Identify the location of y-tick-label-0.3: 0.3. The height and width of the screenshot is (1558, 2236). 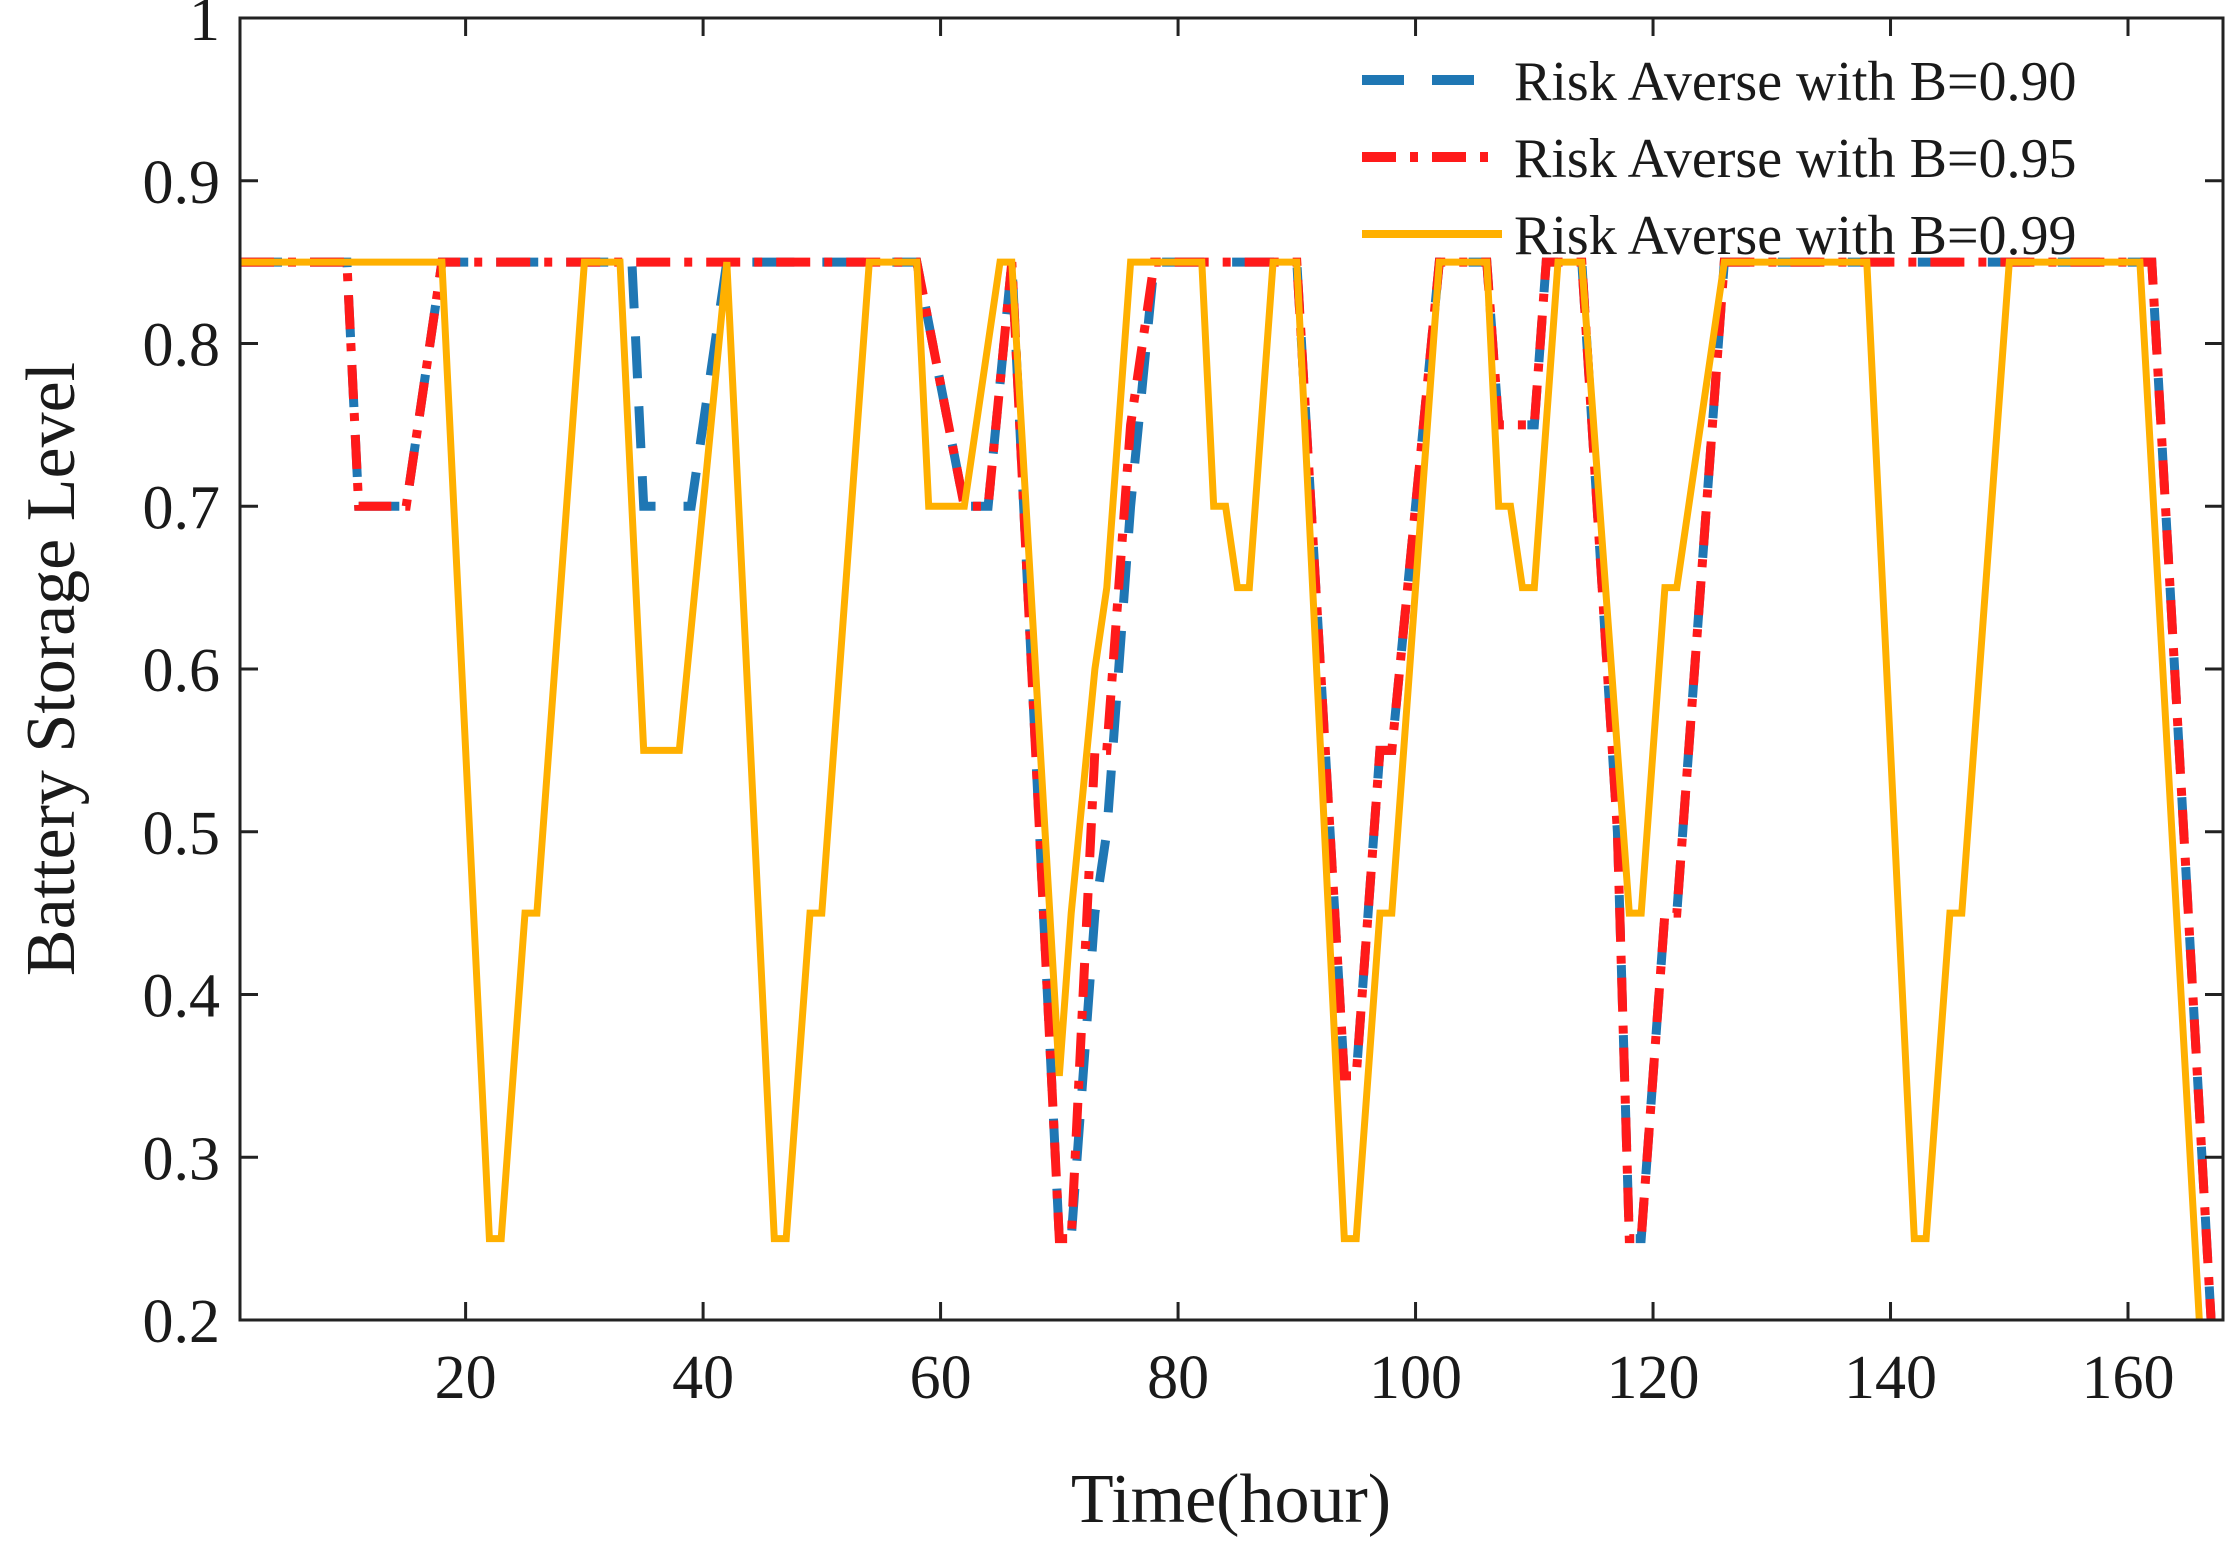
(182, 1159).